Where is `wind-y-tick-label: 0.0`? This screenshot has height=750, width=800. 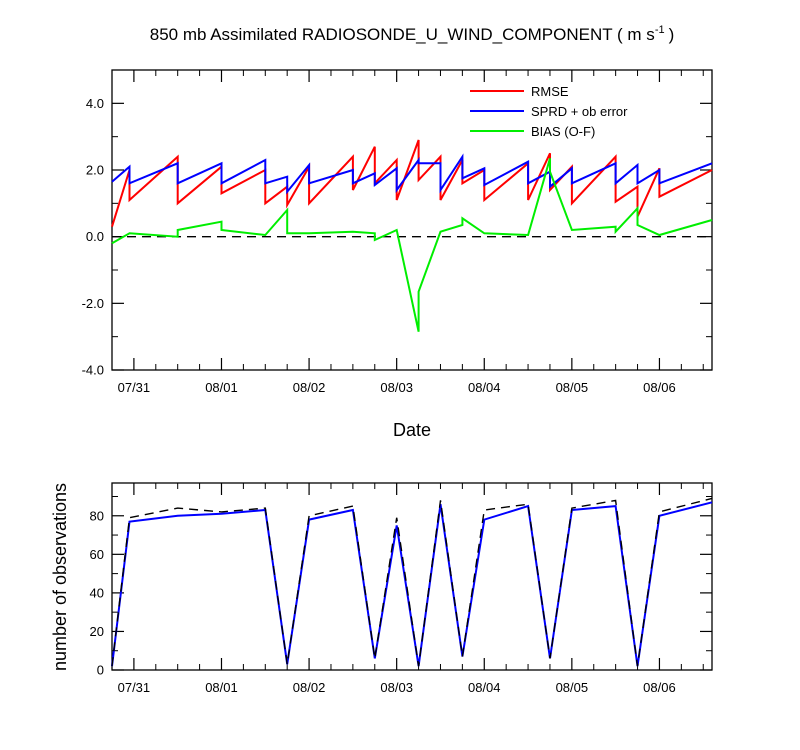 wind-y-tick-label: 0.0 is located at coordinates (95, 236).